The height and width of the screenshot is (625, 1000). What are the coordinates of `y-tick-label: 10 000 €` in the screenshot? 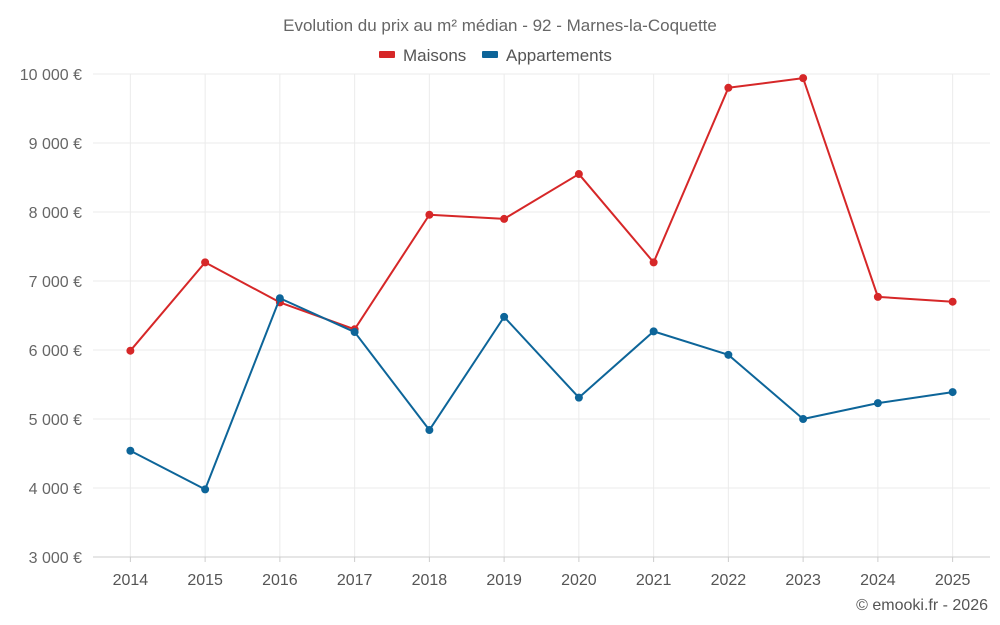 It's located at (51, 75).